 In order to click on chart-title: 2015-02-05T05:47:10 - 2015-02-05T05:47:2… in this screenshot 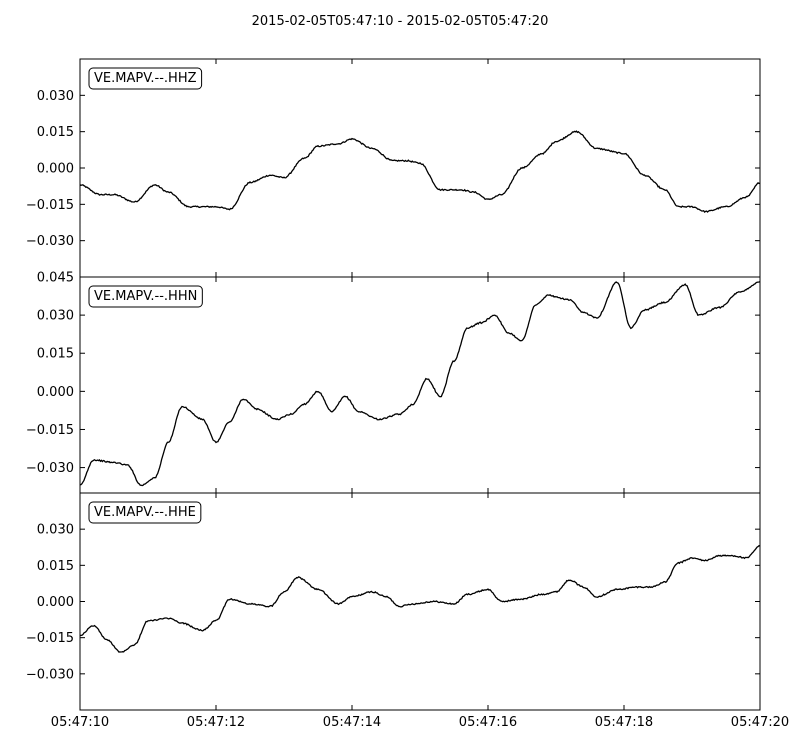, I will do `click(400, 21)`.